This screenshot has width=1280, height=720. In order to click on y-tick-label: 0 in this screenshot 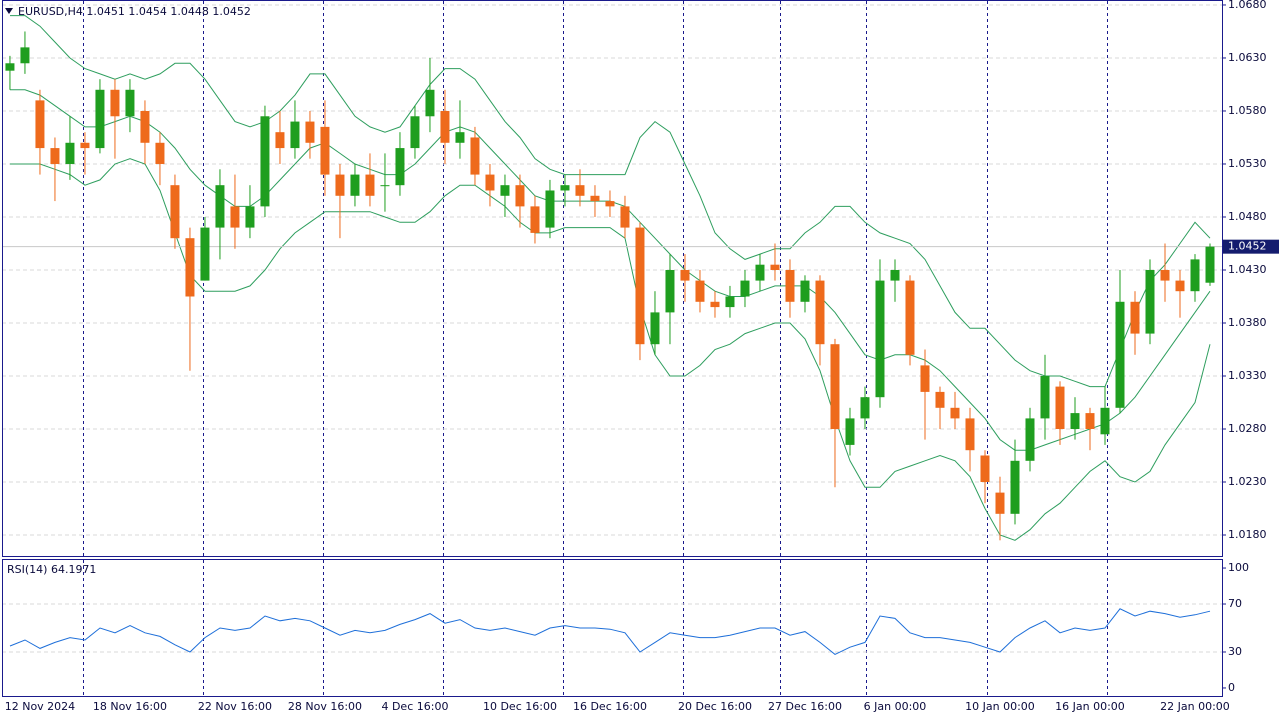, I will do `click(1231, 687)`.